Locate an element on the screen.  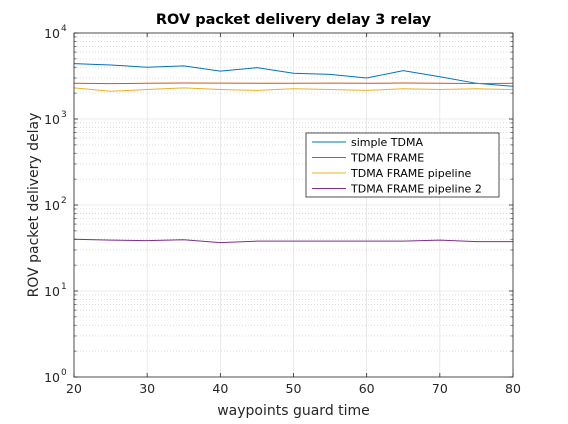
legend-label-3: TDMA FRAME pipeline is located at coordinates (411, 173).